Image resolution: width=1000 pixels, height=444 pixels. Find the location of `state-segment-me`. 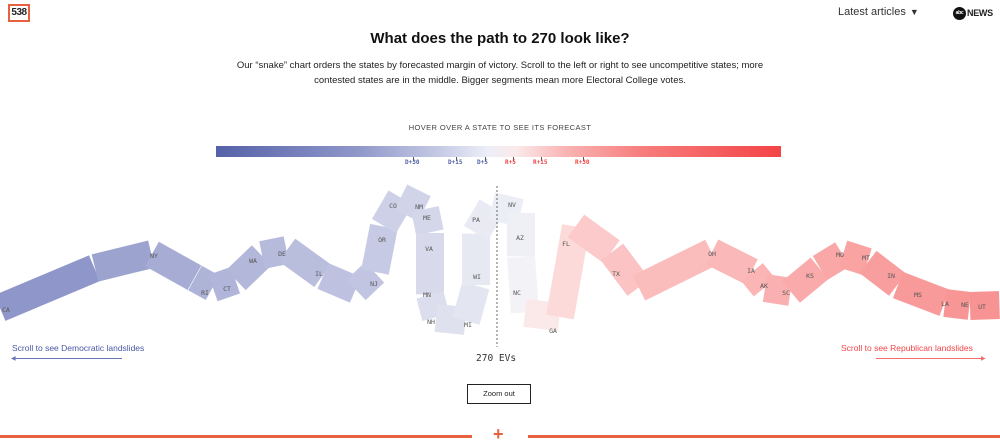

state-segment-me is located at coordinates (427, 221).